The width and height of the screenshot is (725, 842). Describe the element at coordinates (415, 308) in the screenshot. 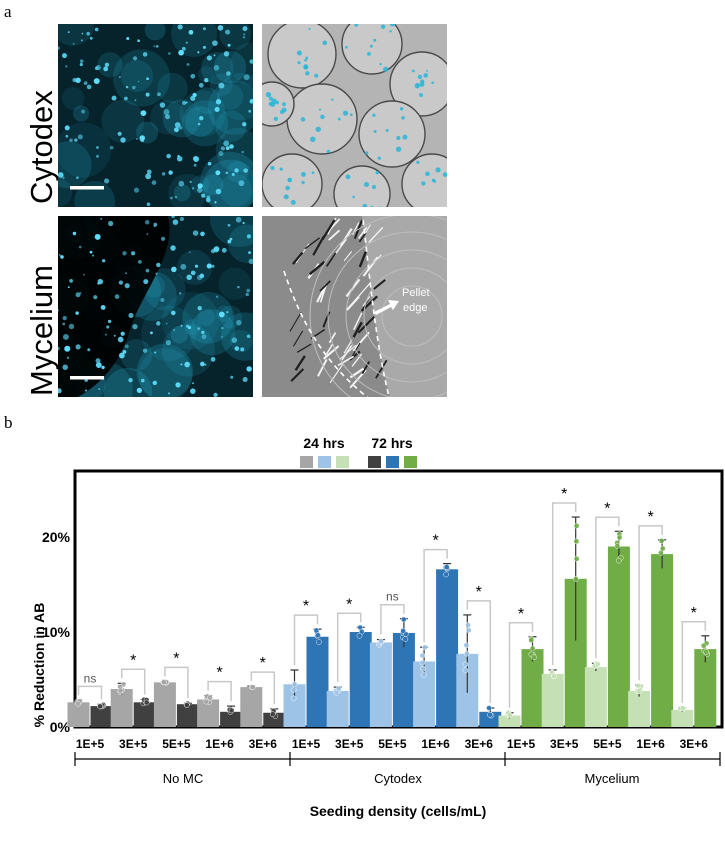

I see `pellet-edge-label-line2: edge` at that location.